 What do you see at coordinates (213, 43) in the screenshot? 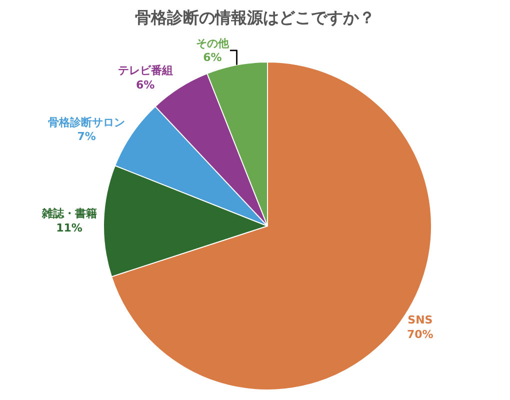
I see `slice-label: その他` at bounding box center [213, 43].